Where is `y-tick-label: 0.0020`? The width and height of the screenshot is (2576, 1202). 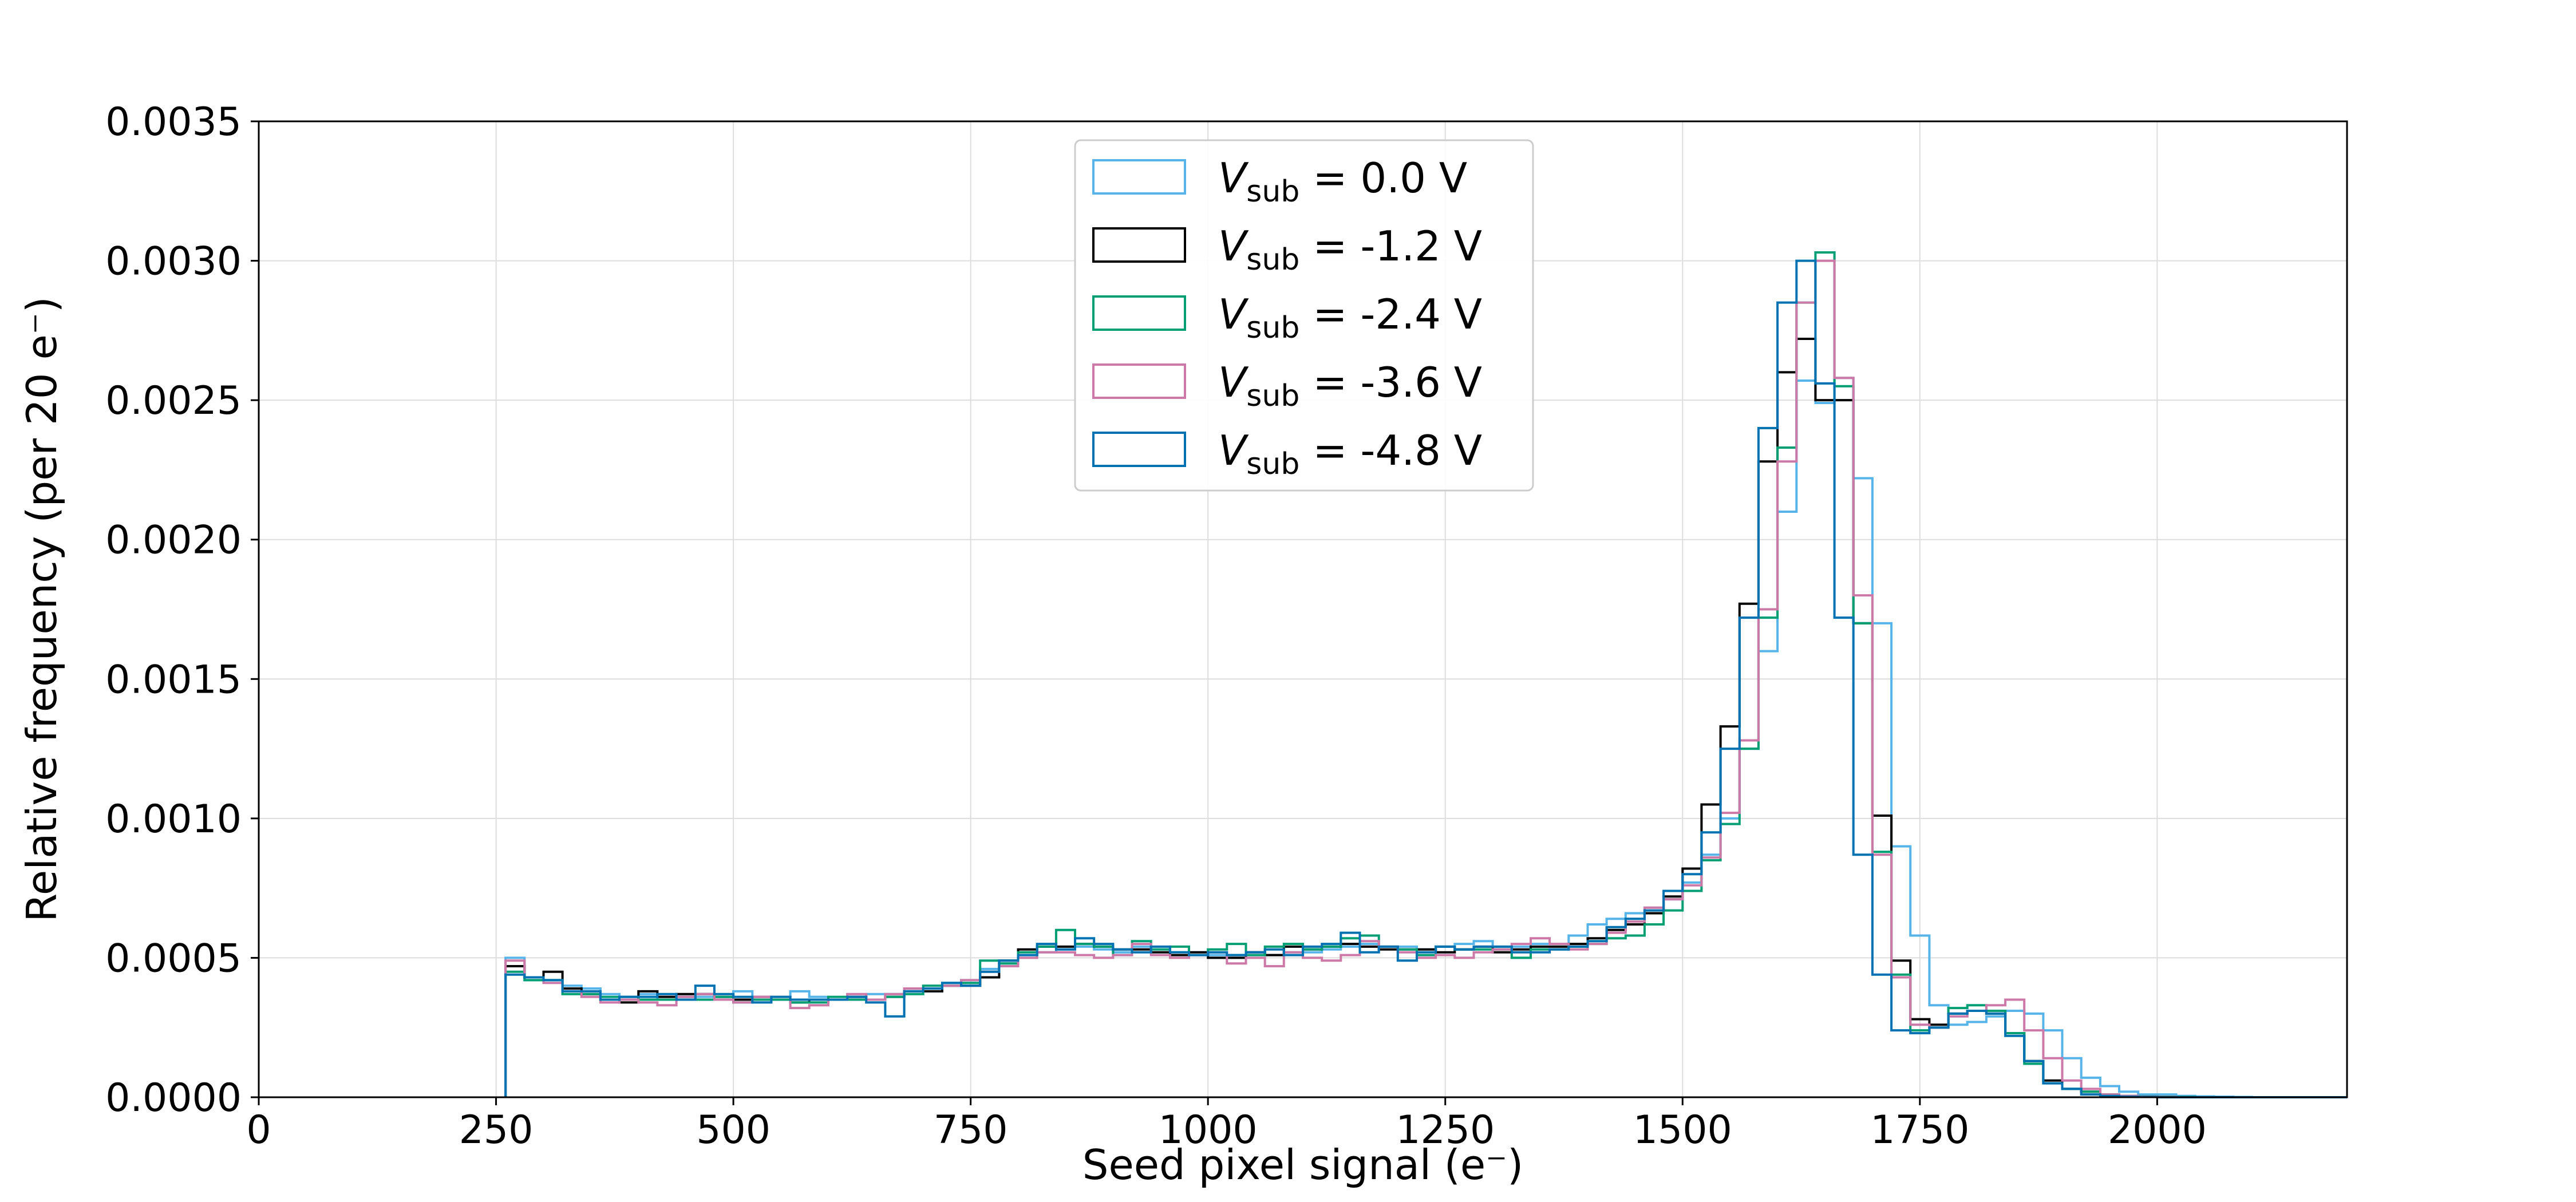
y-tick-label: 0.0020 is located at coordinates (173, 541).